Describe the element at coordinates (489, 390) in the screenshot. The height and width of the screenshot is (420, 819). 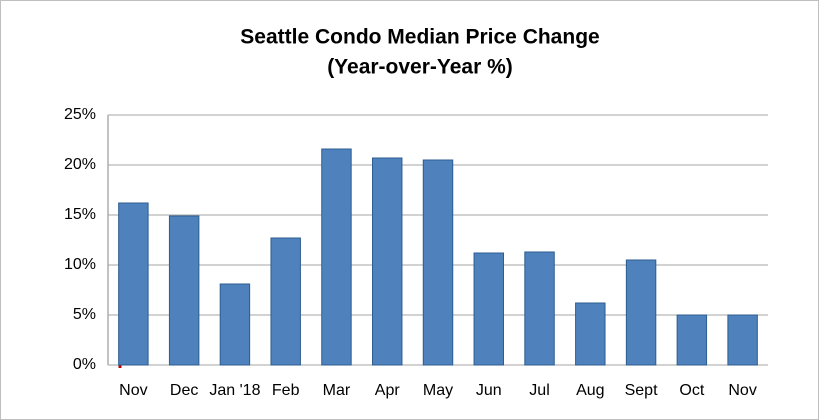
I see `x-tick-label: Jun` at that location.